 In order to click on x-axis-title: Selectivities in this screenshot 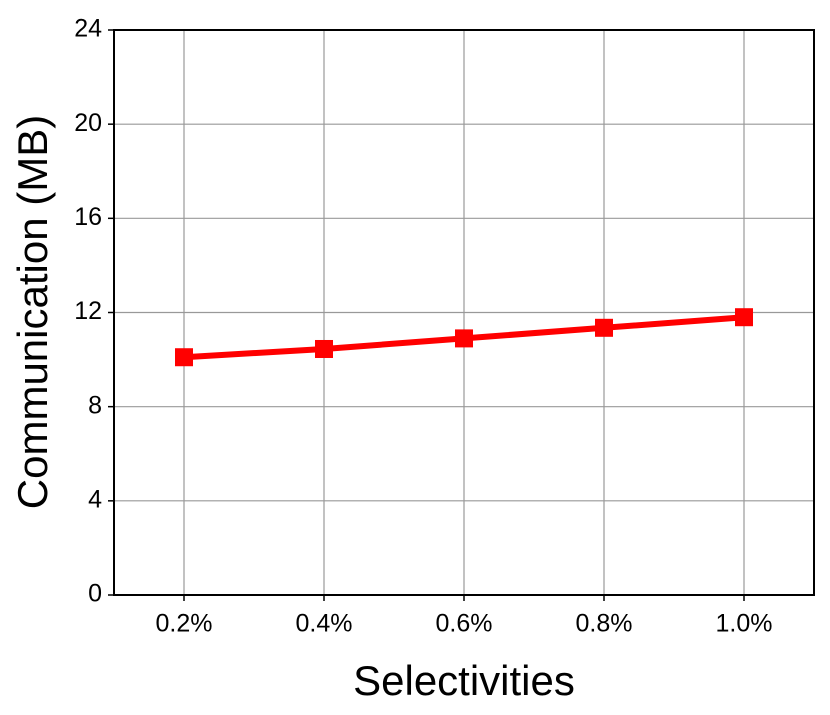, I will do `click(464, 680)`.